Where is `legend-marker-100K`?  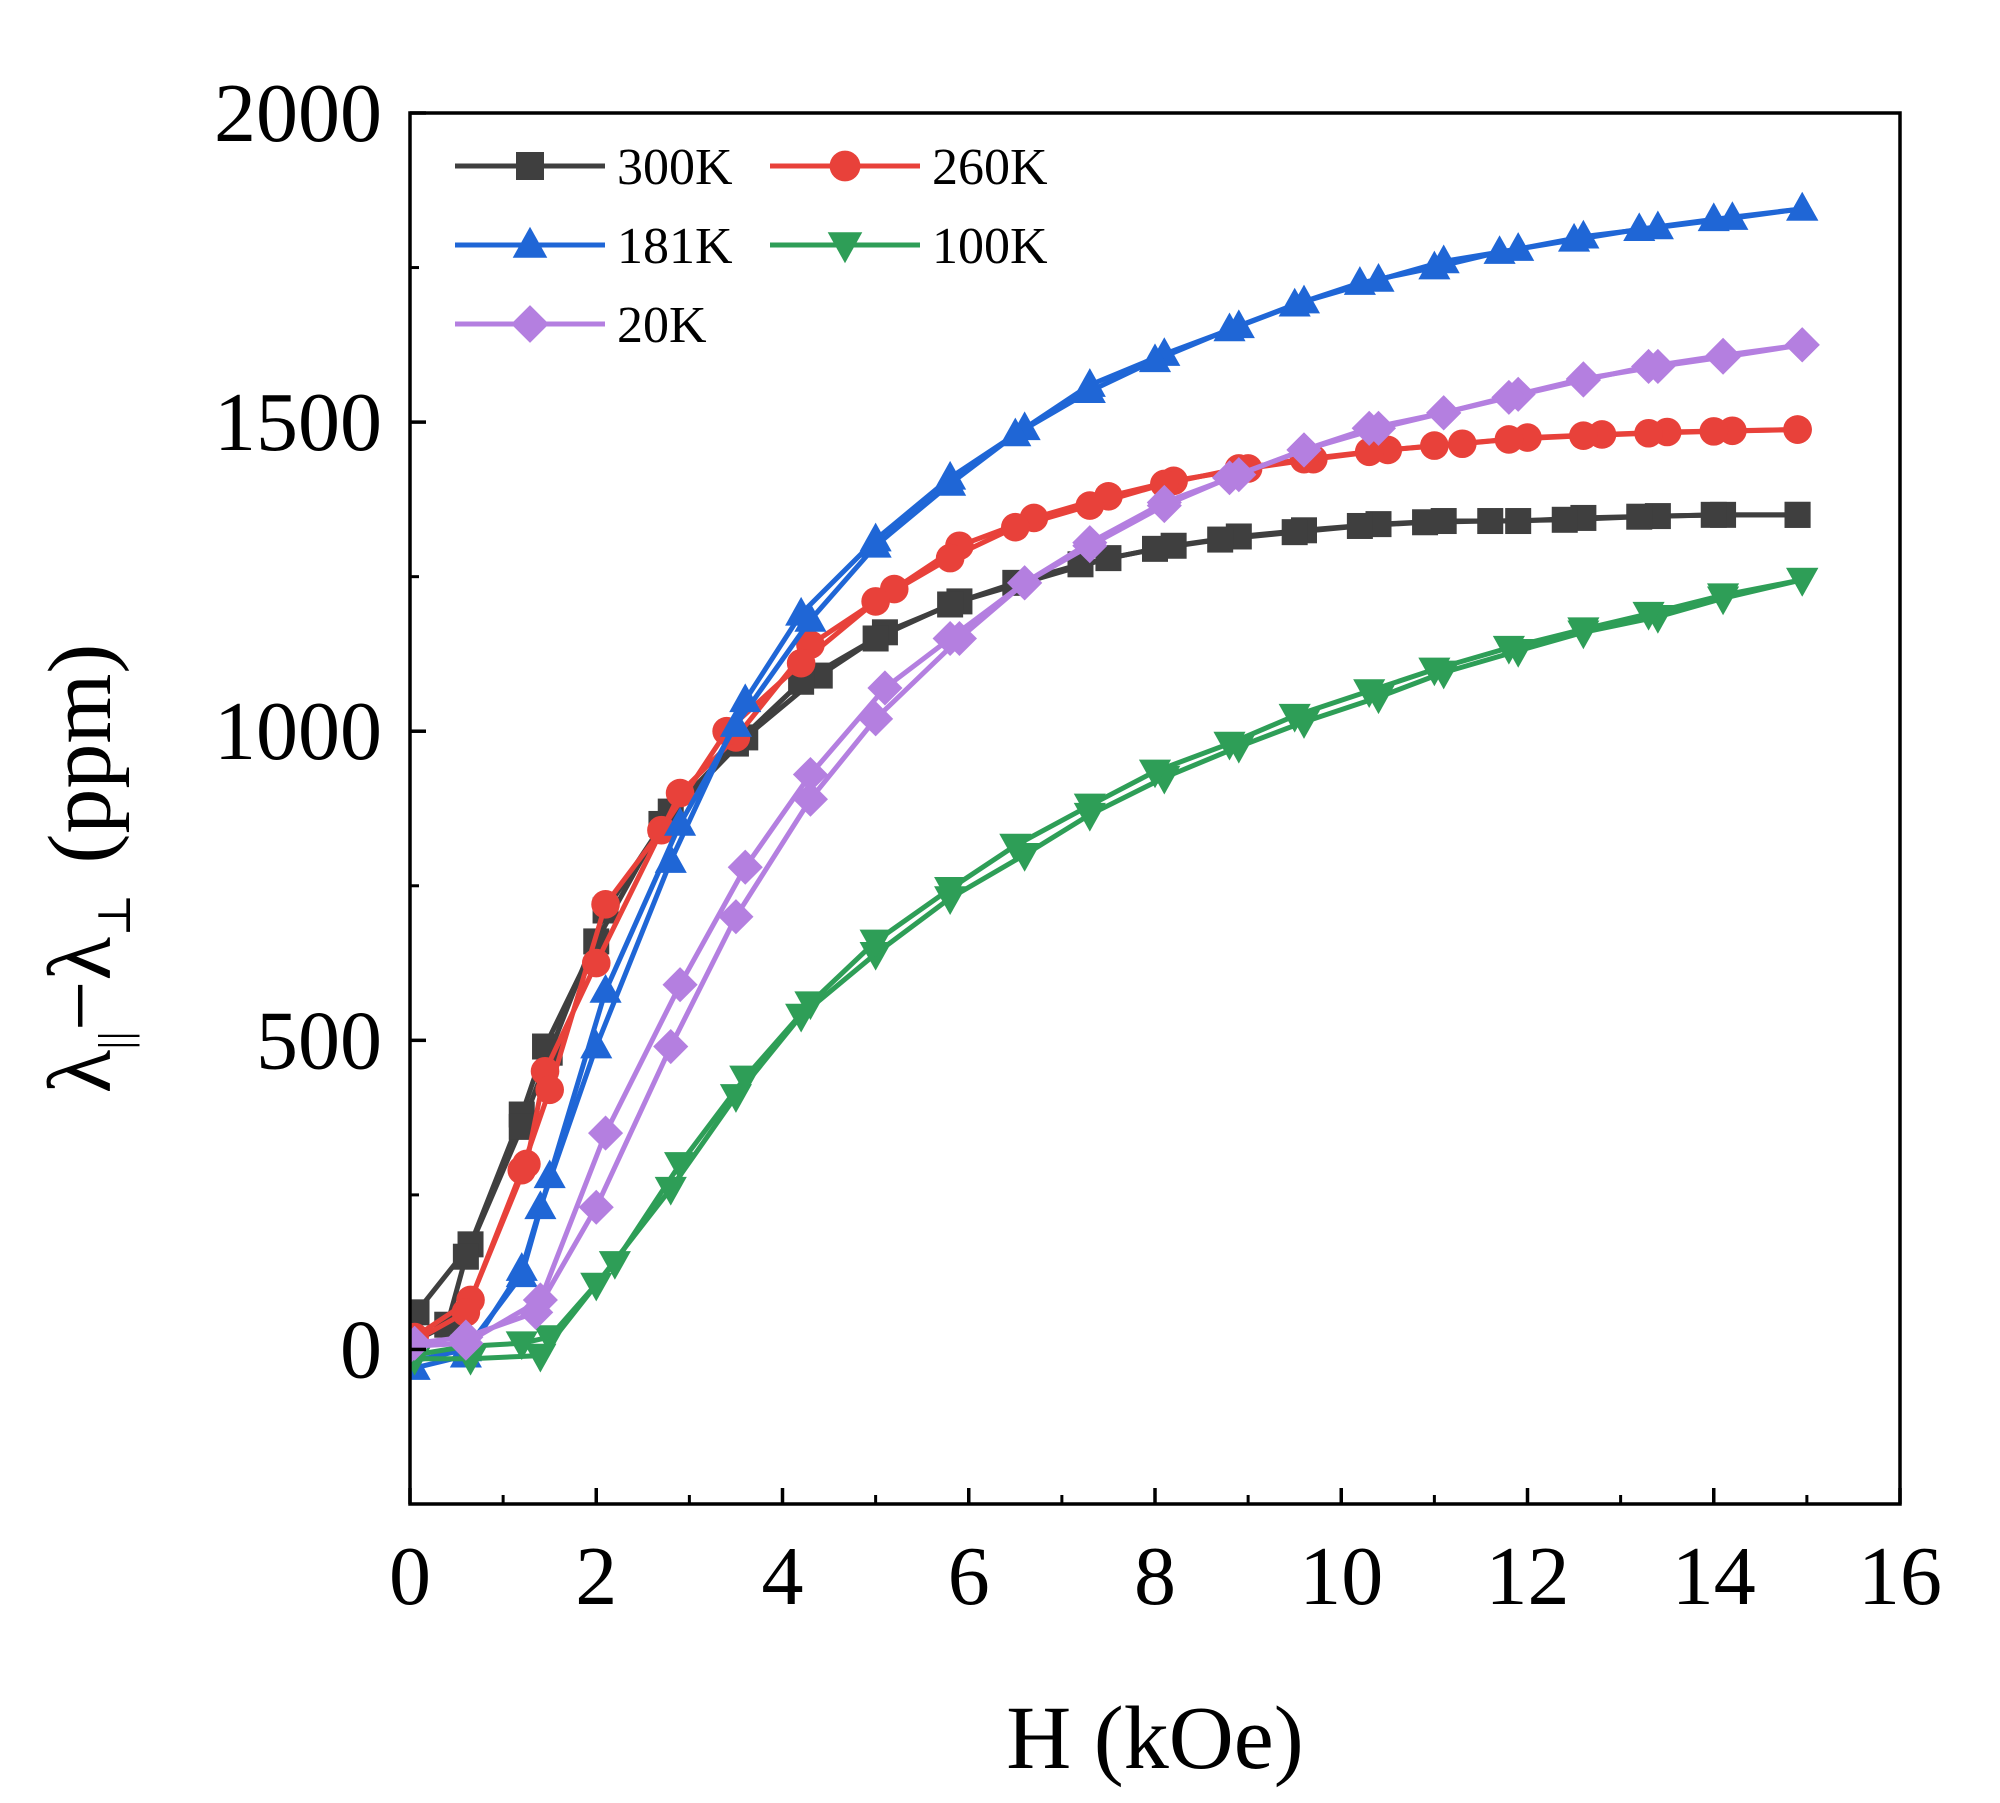 legend-marker-100K is located at coordinates (845, 248).